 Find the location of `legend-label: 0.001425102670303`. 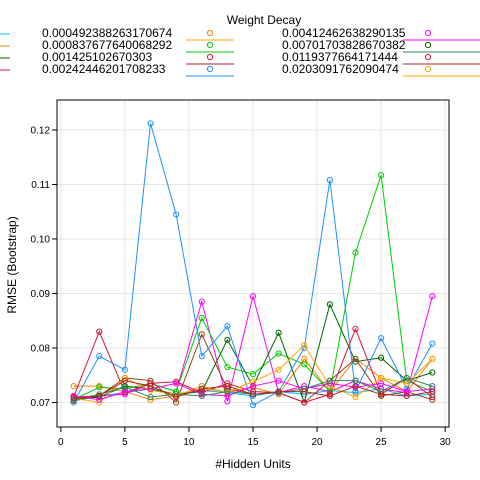

legend-label: 0.001425102670303 is located at coordinates (97, 57).